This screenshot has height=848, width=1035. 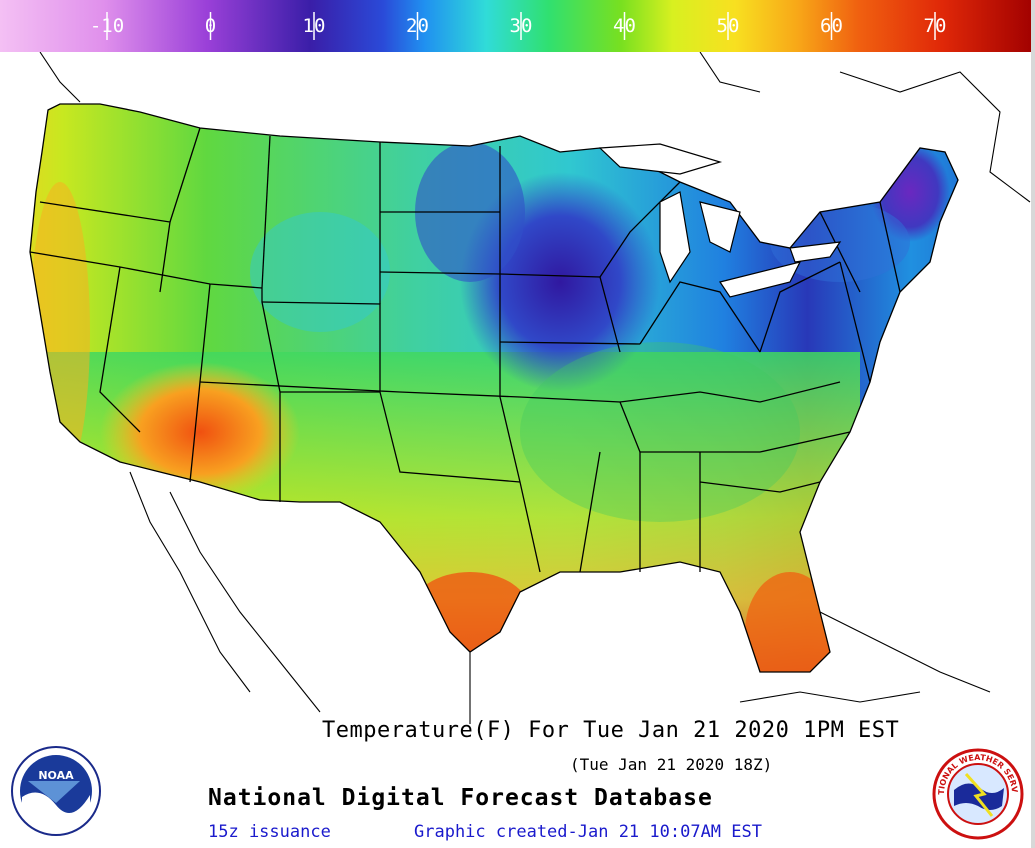 What do you see at coordinates (935, 26) in the screenshot?
I see `legend-tick-label: 70` at bounding box center [935, 26].